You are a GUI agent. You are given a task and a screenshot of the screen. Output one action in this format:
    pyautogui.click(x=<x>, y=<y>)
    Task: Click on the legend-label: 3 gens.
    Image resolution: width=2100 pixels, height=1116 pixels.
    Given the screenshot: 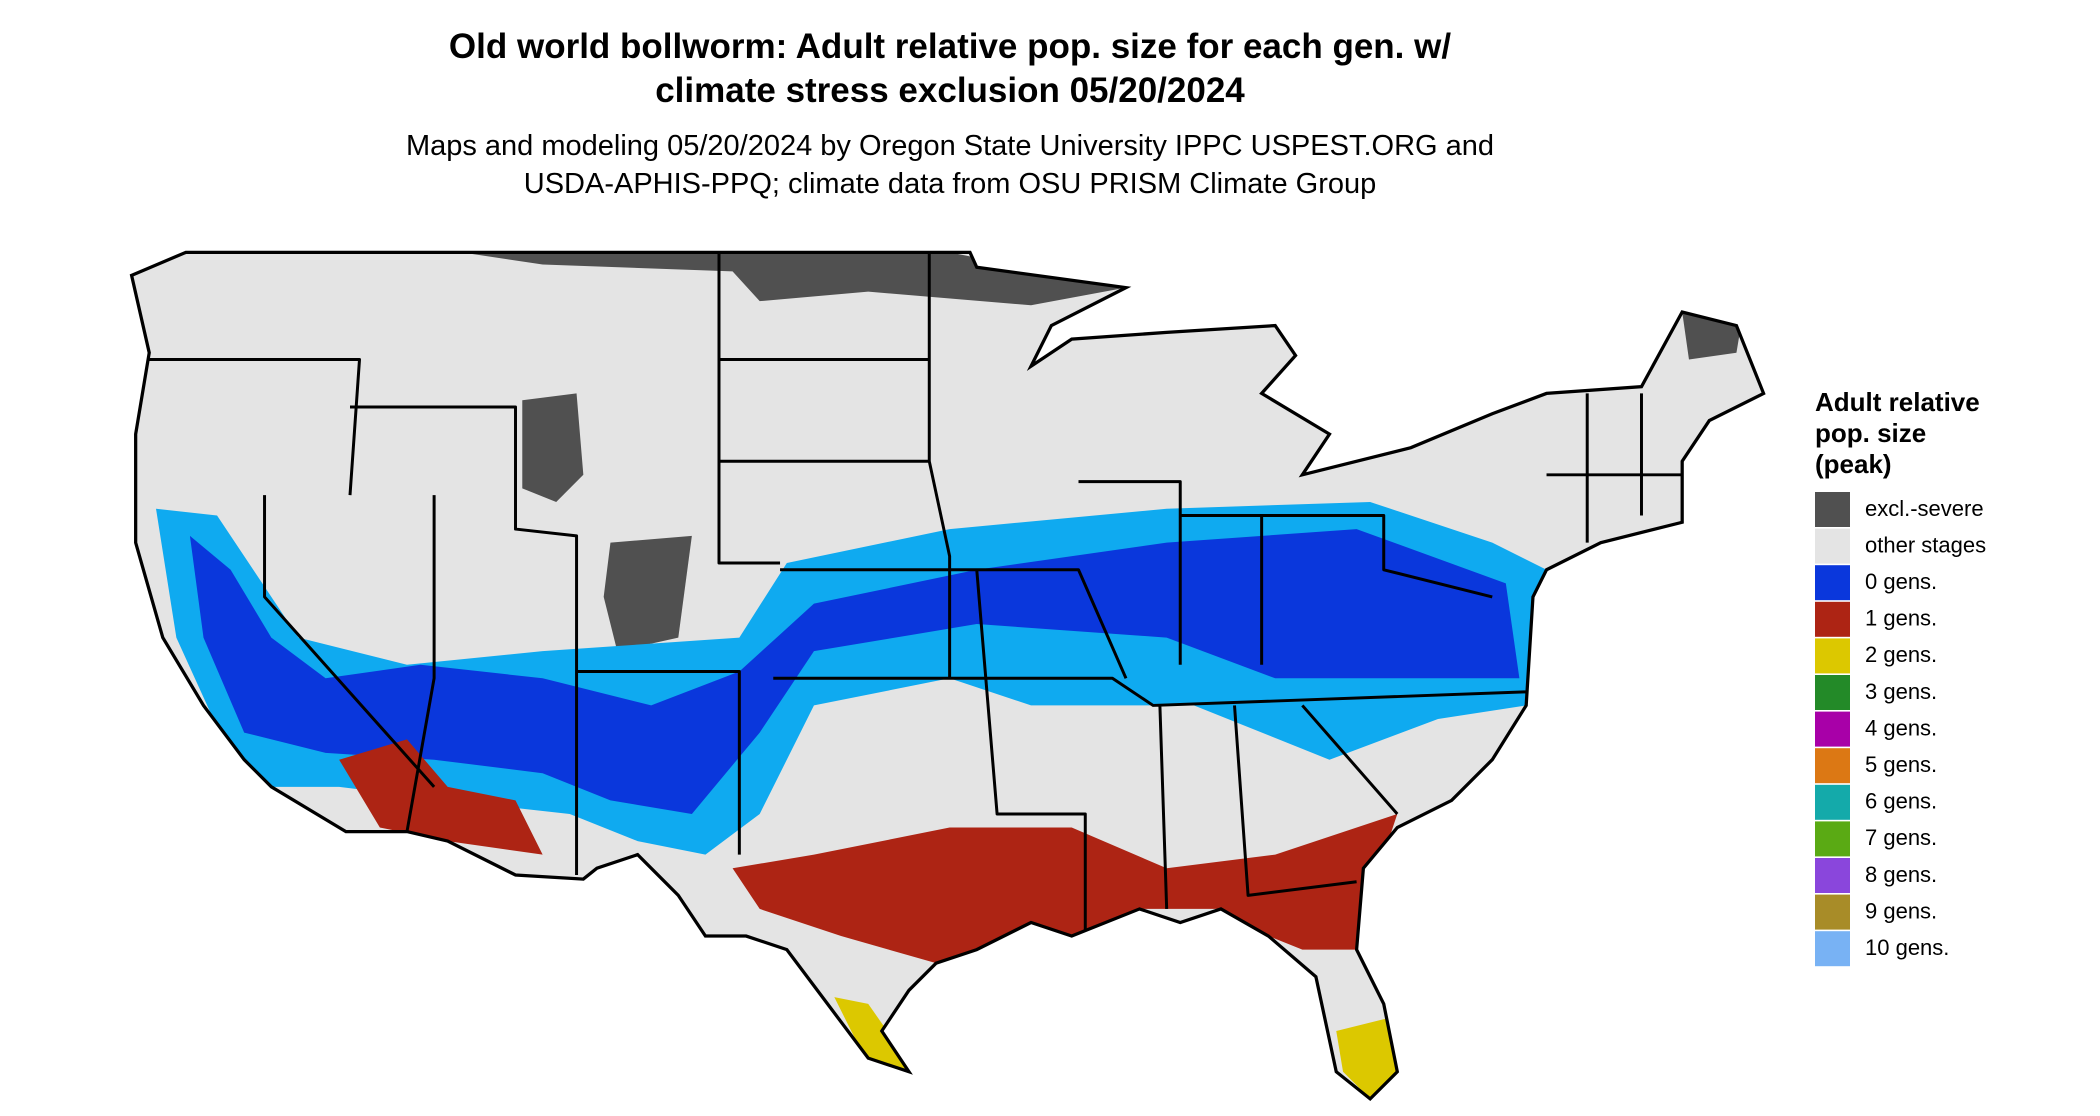 What is the action you would take?
    pyautogui.click(x=1901, y=691)
    